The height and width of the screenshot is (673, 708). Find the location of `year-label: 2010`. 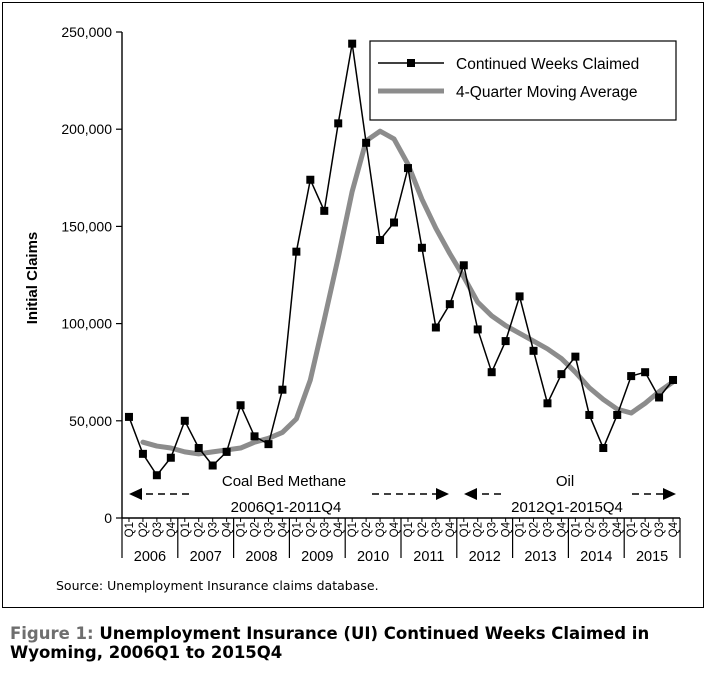

year-label: 2010 is located at coordinates (373, 557).